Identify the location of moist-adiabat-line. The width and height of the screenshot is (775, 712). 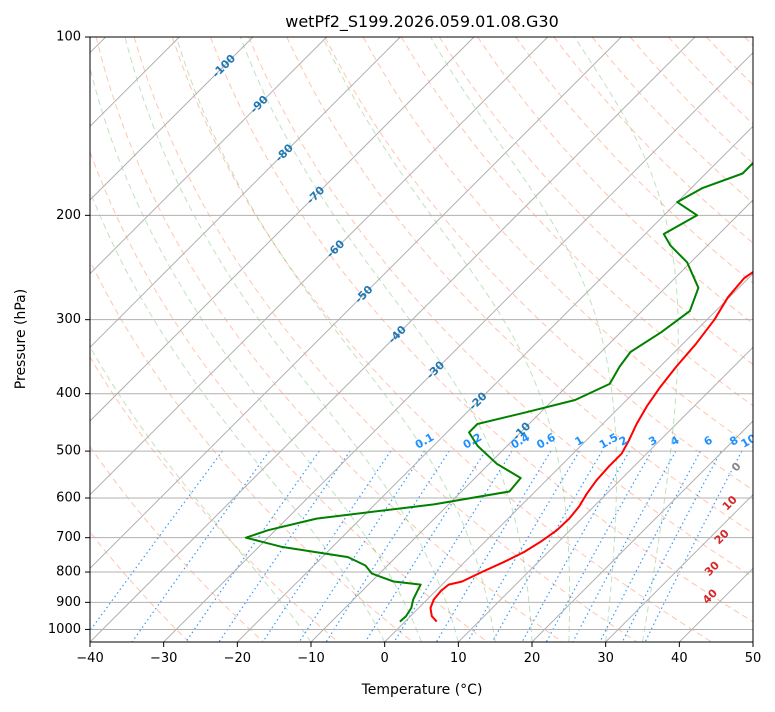
(627, 339).